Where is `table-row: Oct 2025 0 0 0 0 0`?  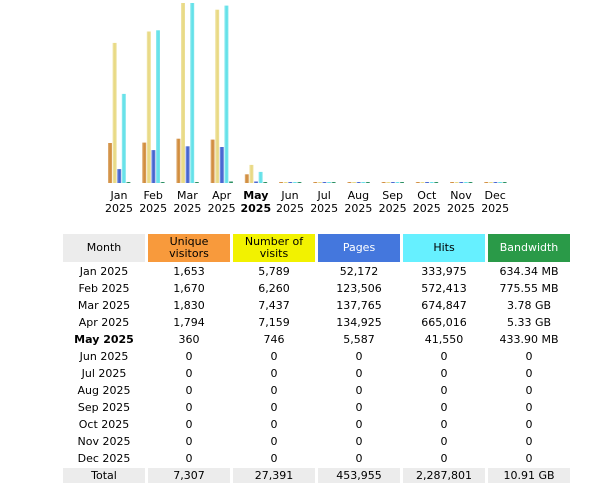
table-row: Oct 2025 0 0 0 0 0 is located at coordinates (316, 424).